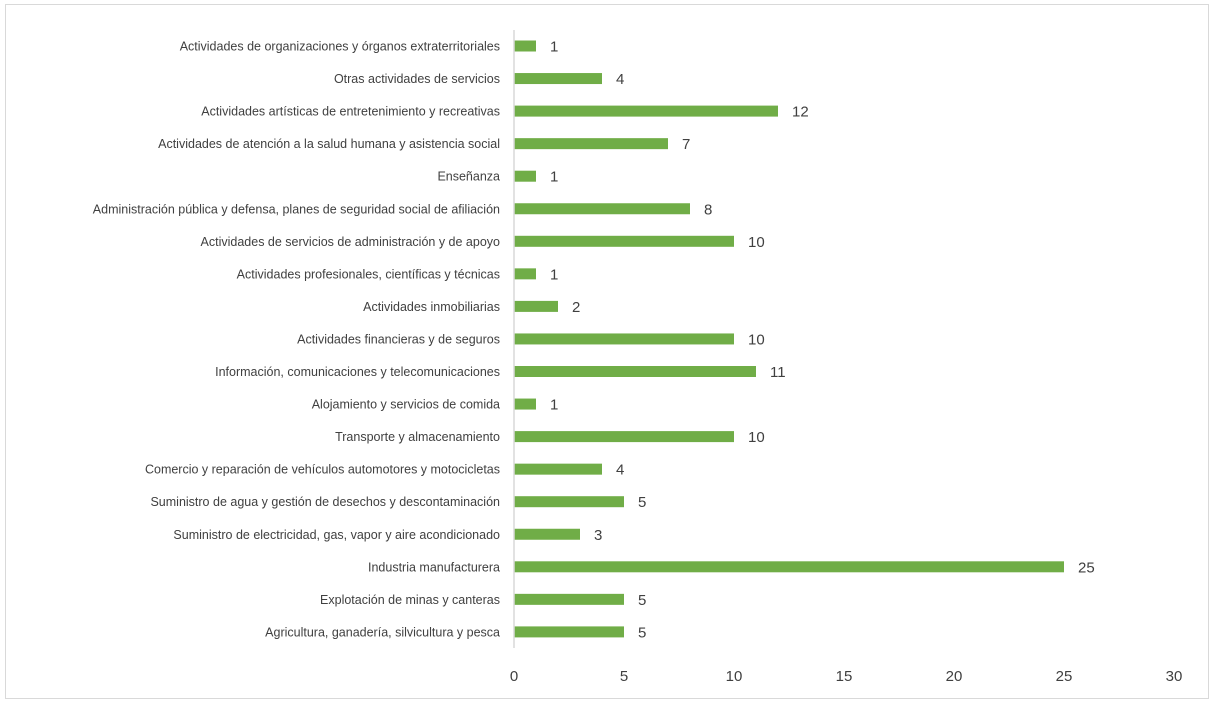  Describe the element at coordinates (1086, 567) in the screenshot. I see `data-label: 25` at that location.